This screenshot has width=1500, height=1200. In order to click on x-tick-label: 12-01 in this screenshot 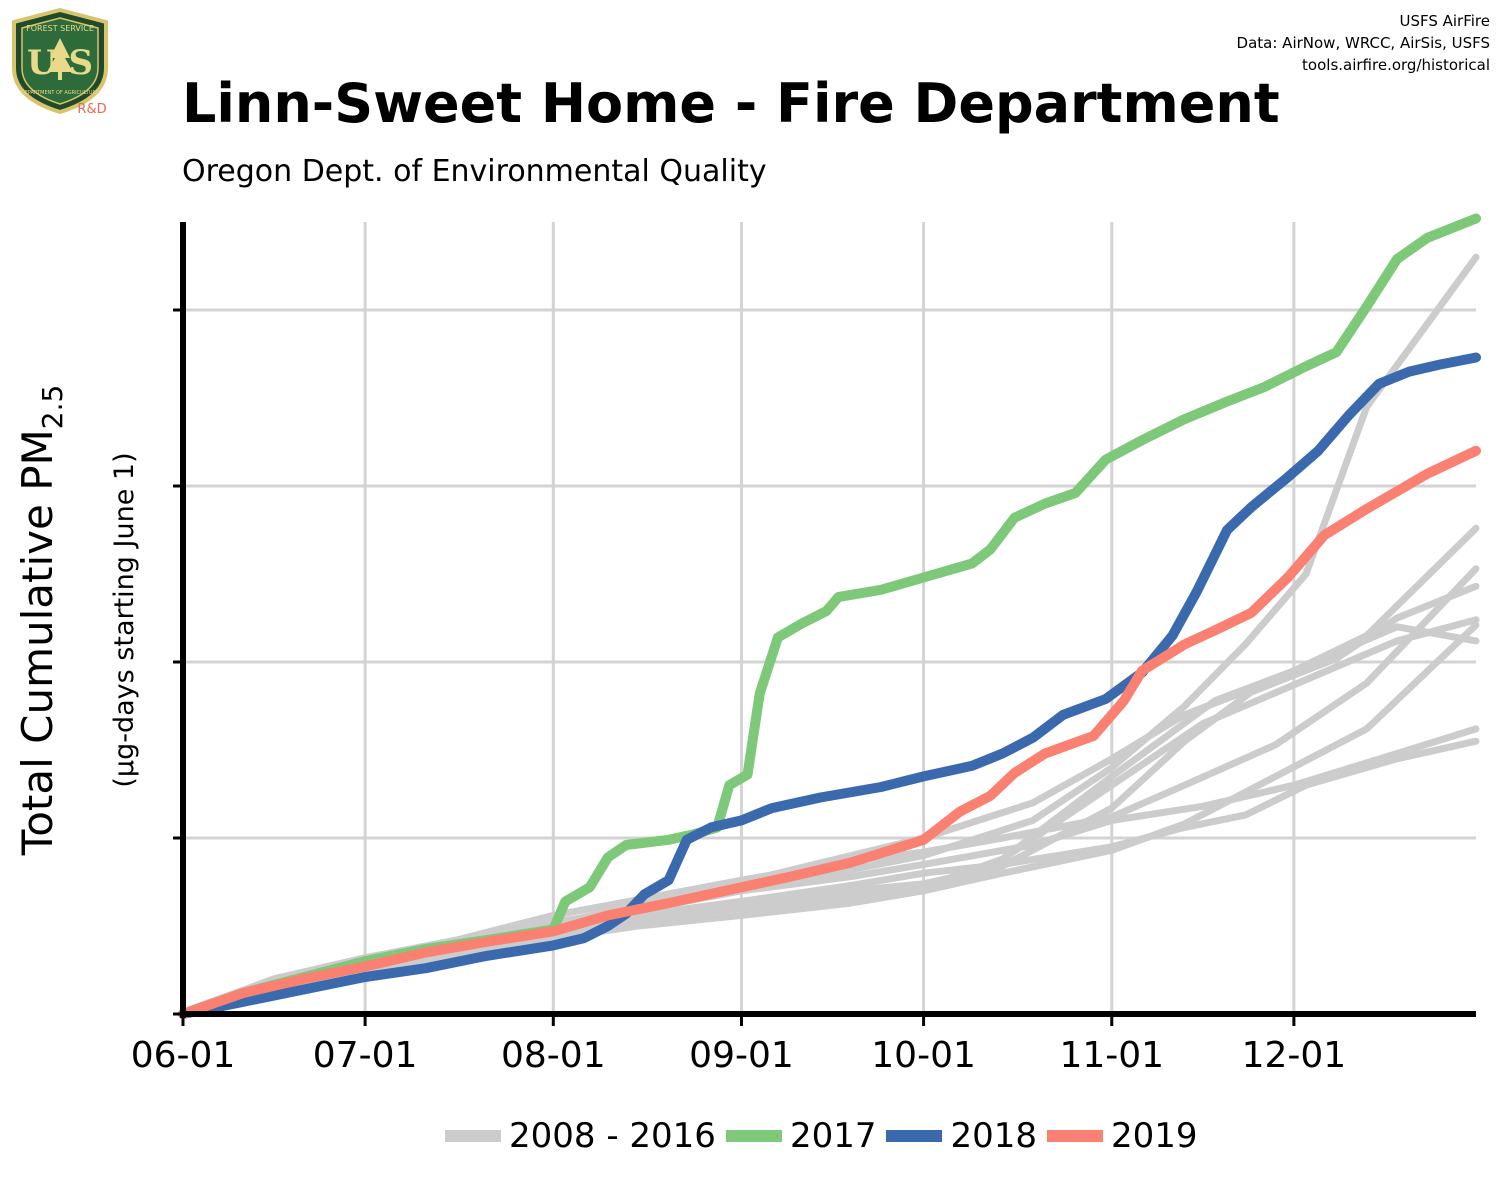, I will do `click(1294, 1055)`.